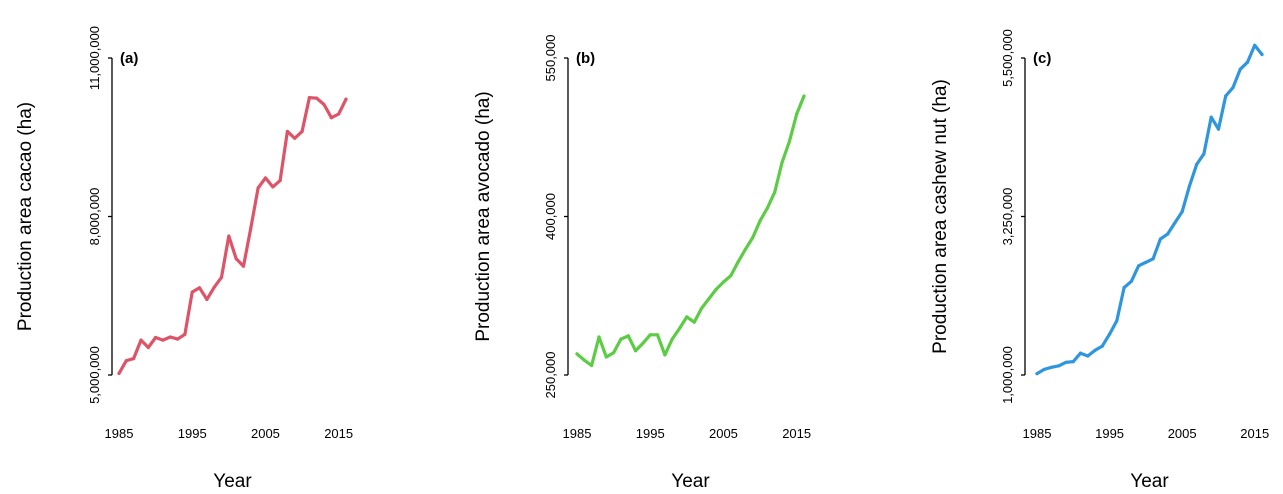  Describe the element at coordinates (650, 433) in the screenshot. I see `chart-1-x-tick-label: 1995` at that location.